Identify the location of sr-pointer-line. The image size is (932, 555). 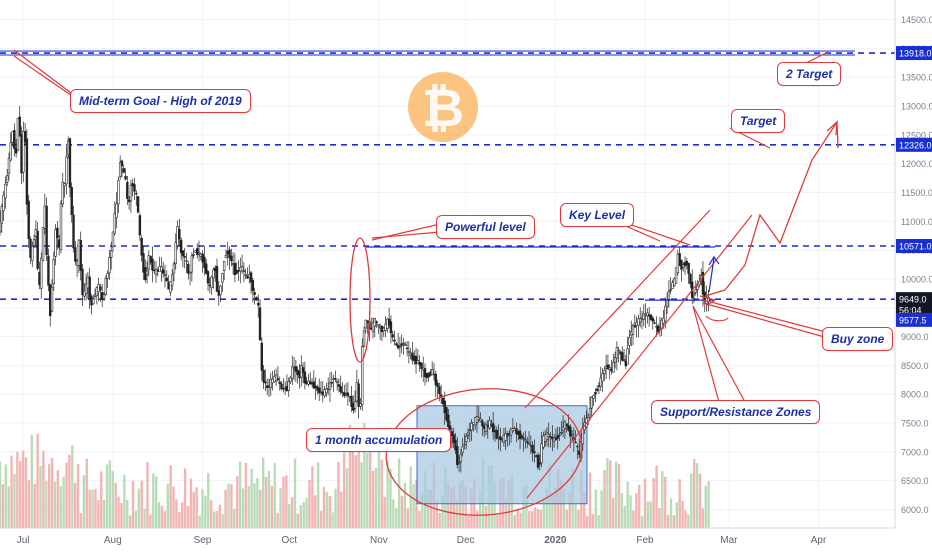
(706, 356).